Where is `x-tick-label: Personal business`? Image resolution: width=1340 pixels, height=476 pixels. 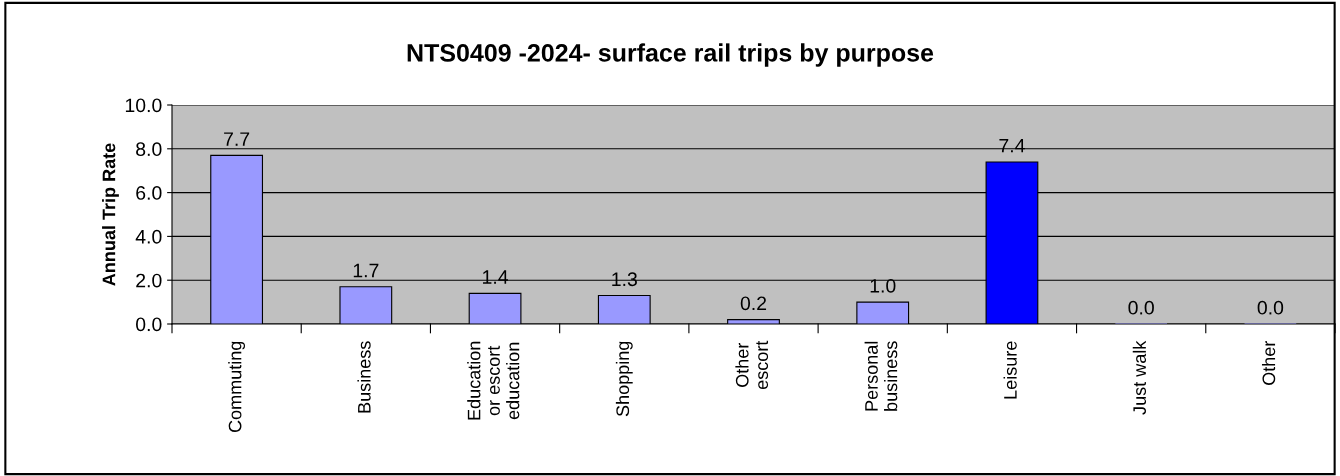
x-tick-label: Personal business is located at coordinates (881, 376).